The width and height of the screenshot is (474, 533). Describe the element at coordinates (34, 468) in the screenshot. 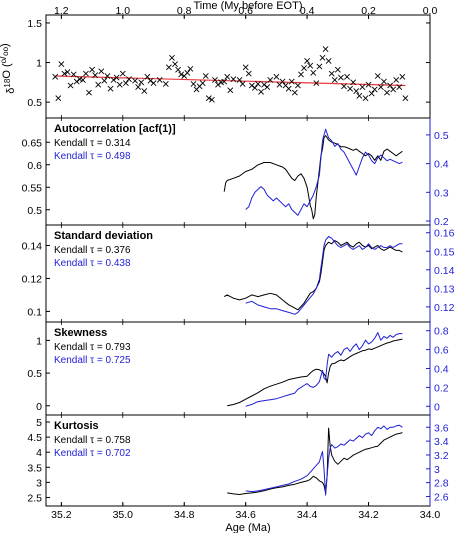

I see `left-y-tick-label: 3.5` at that location.